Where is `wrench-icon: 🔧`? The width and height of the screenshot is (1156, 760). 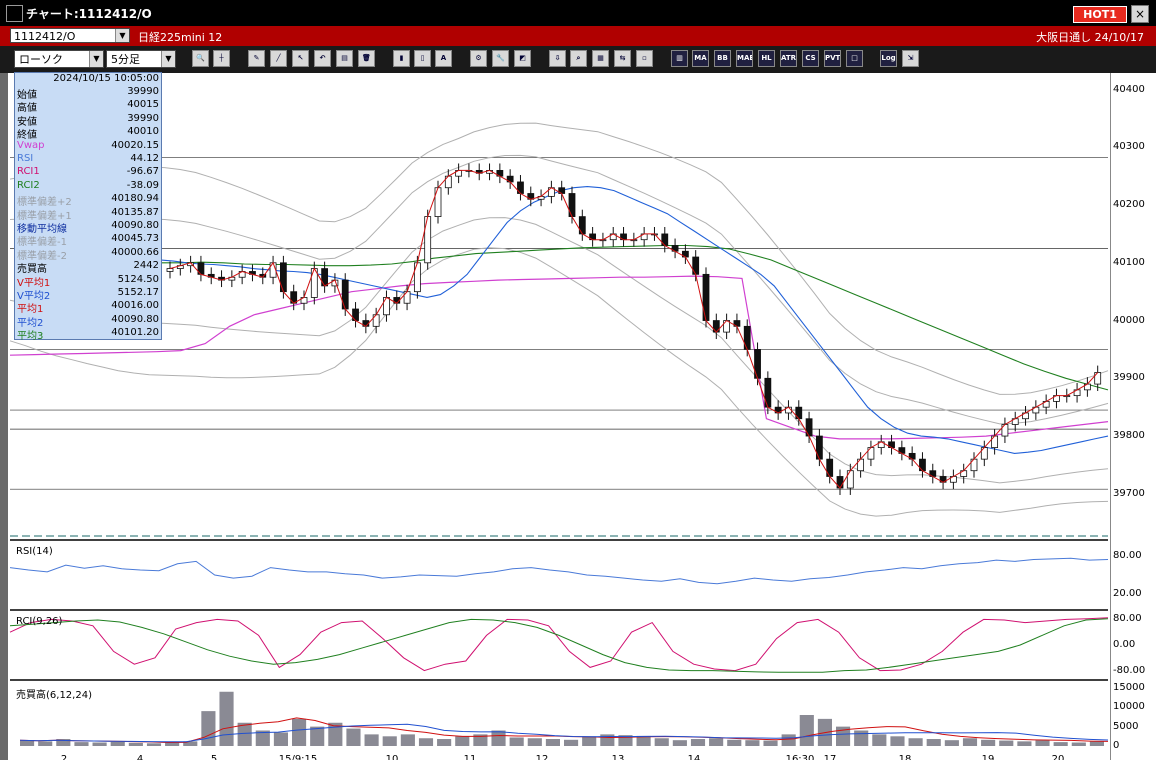
wrench-icon: 🔧 is located at coordinates (500, 58).